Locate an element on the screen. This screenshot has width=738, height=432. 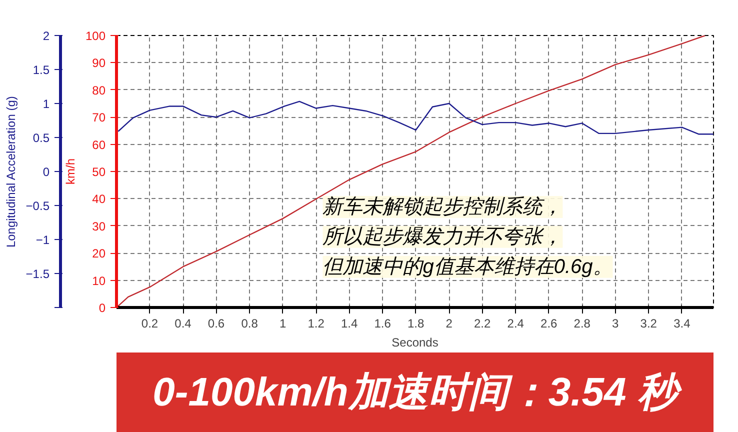
y-tick-label: 90 is located at coordinates (99, 63).